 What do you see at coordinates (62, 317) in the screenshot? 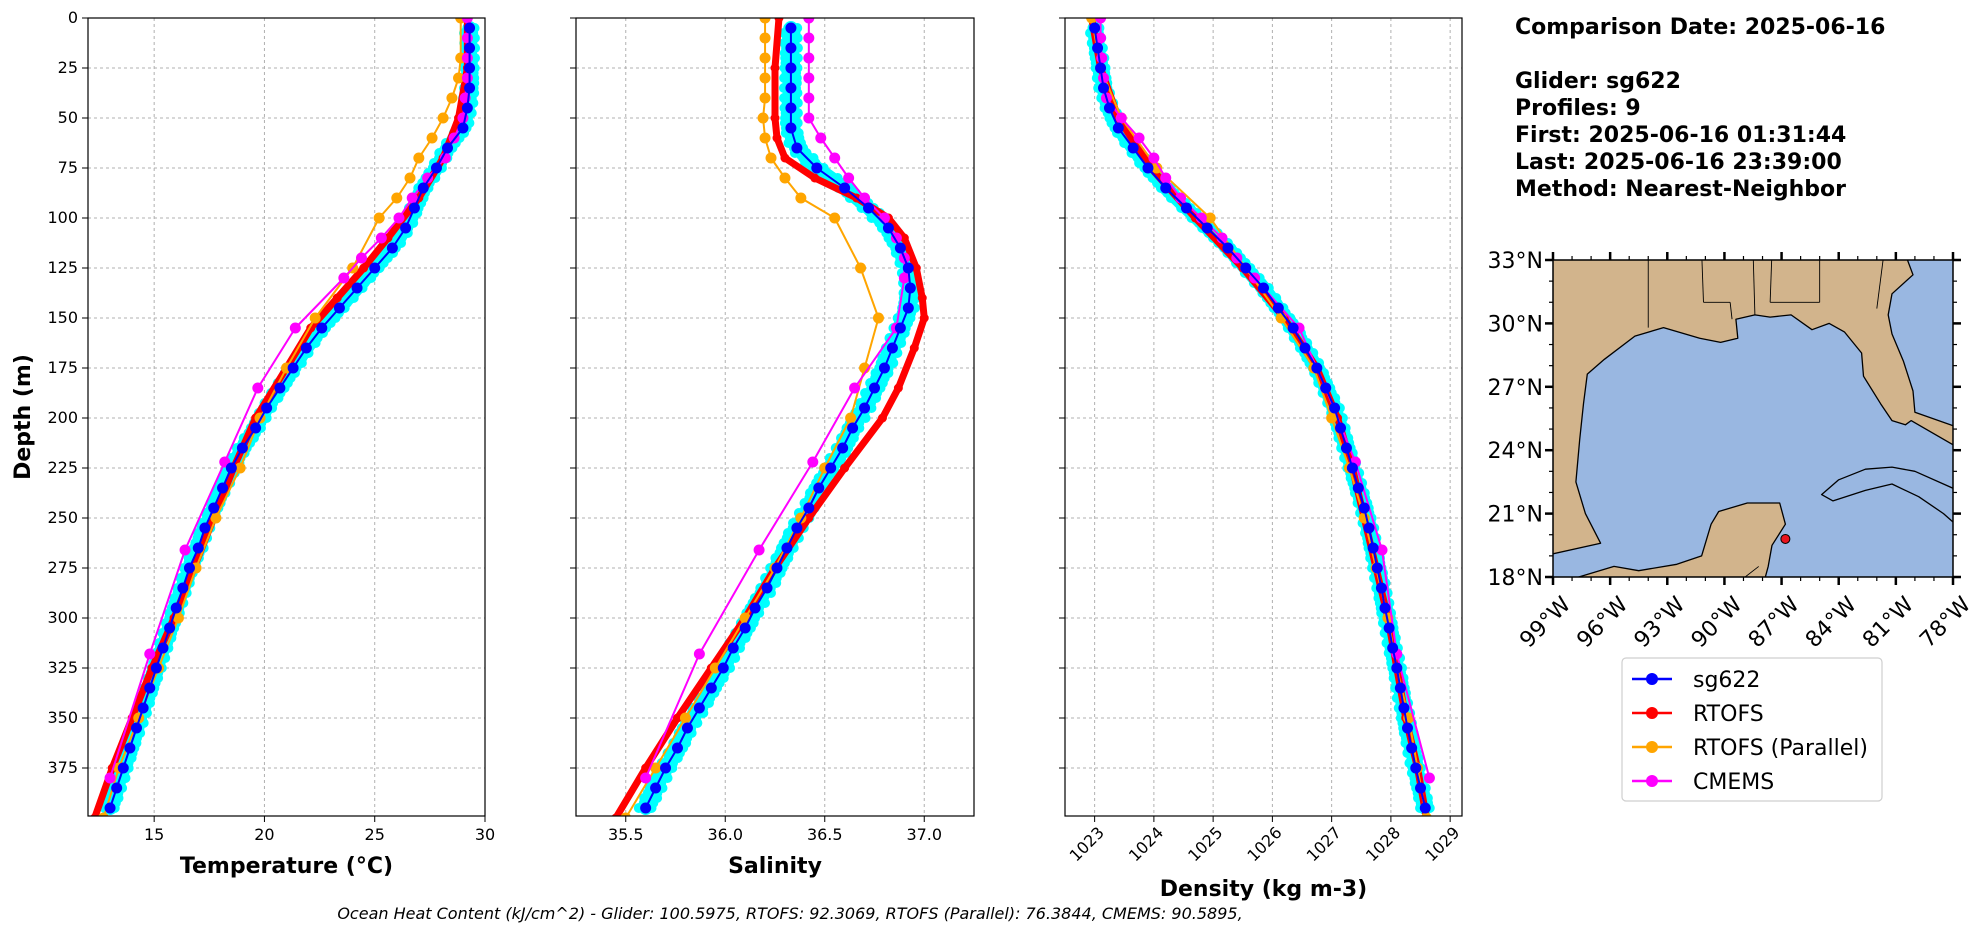
I see `y-tick-label: 150` at bounding box center [62, 317].